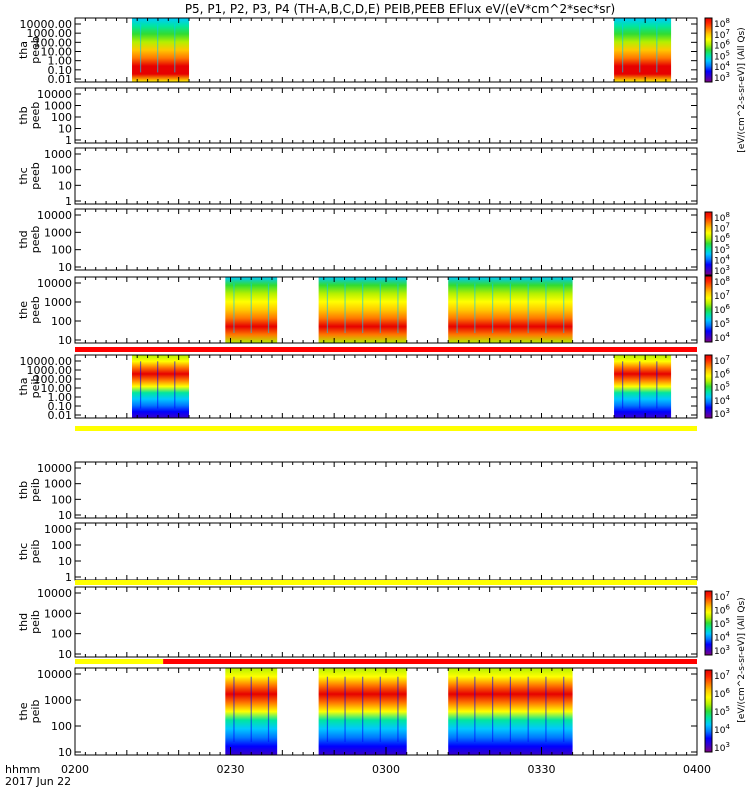 This screenshot has height=800, width=750. I want to click on x-tick-label: 0330, so click(542, 769).